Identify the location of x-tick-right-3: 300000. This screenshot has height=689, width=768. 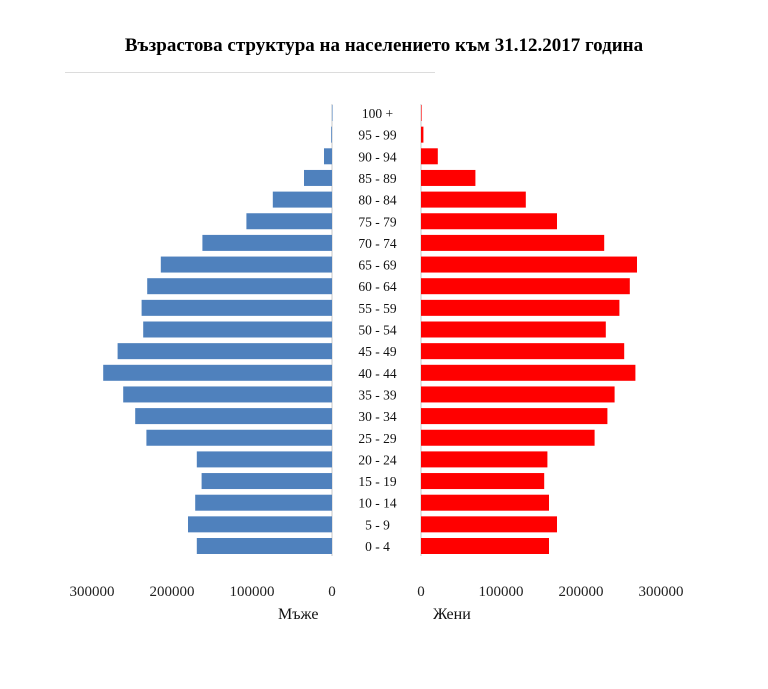
(661, 592).